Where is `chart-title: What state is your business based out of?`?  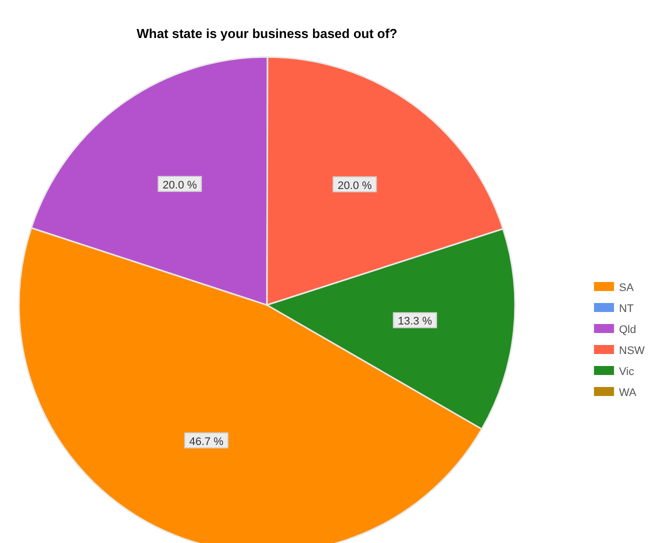 chart-title: What state is your business based out of? is located at coordinates (267, 33).